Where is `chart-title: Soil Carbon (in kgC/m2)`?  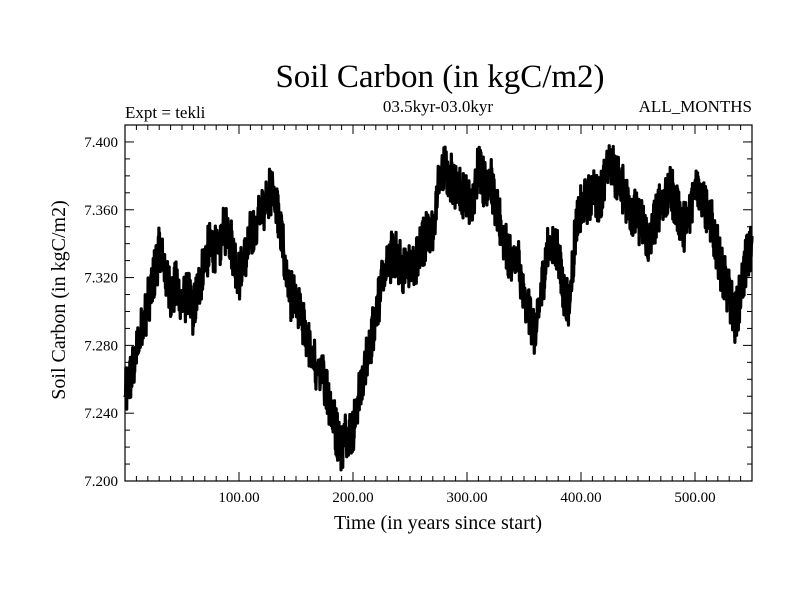 chart-title: Soil Carbon (in kgC/m2) is located at coordinates (439, 77).